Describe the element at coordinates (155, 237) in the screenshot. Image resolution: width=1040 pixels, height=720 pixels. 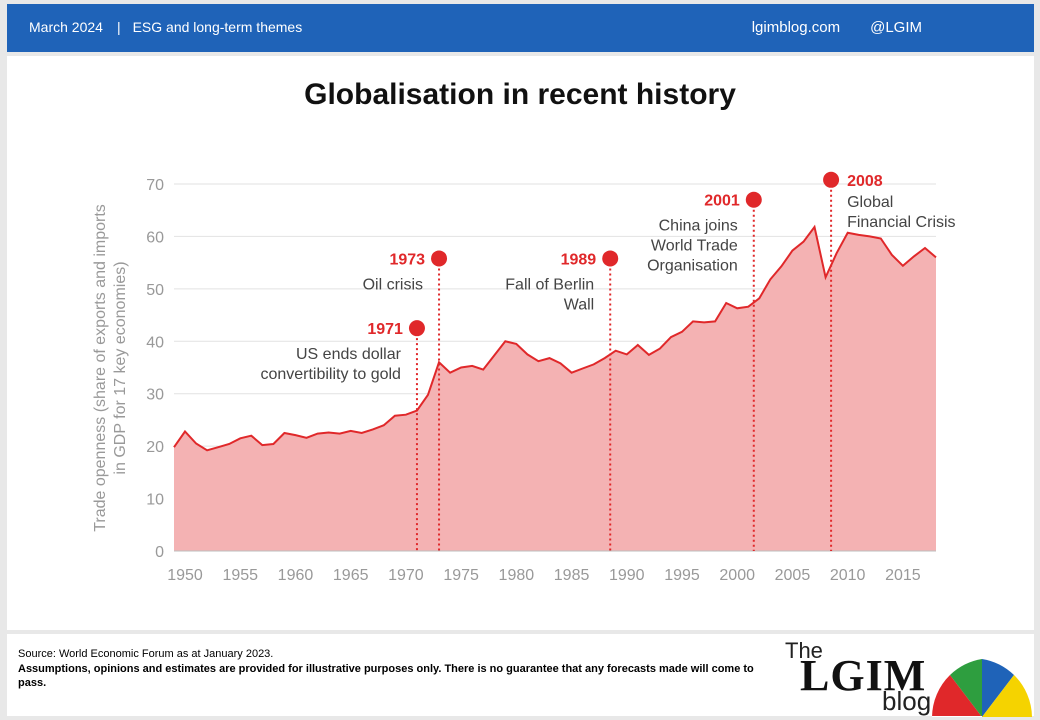
I see `y-tick-label: 60` at that location.